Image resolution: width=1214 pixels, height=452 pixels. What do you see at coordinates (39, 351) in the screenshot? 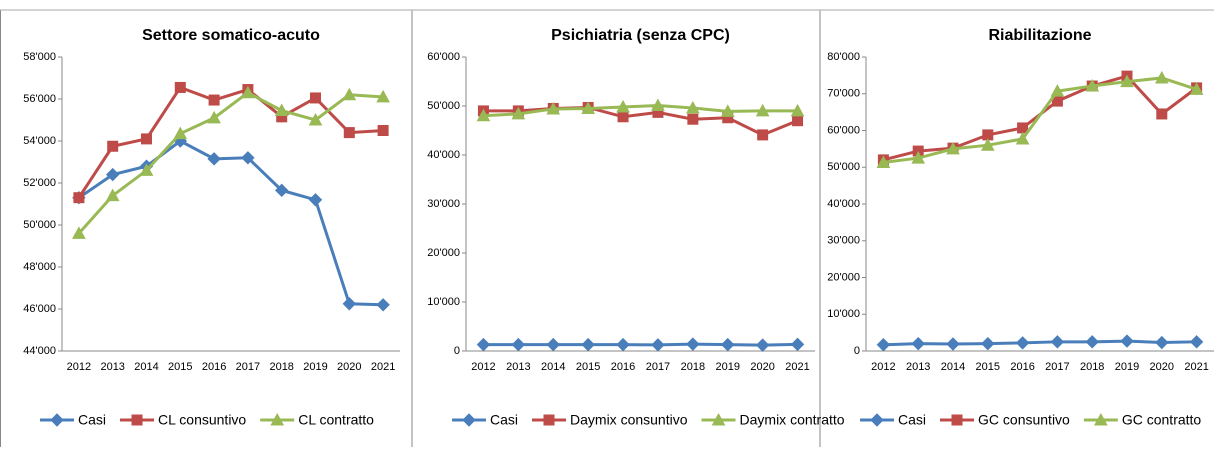
I see `y-tick-label: 44'000` at bounding box center [39, 351].